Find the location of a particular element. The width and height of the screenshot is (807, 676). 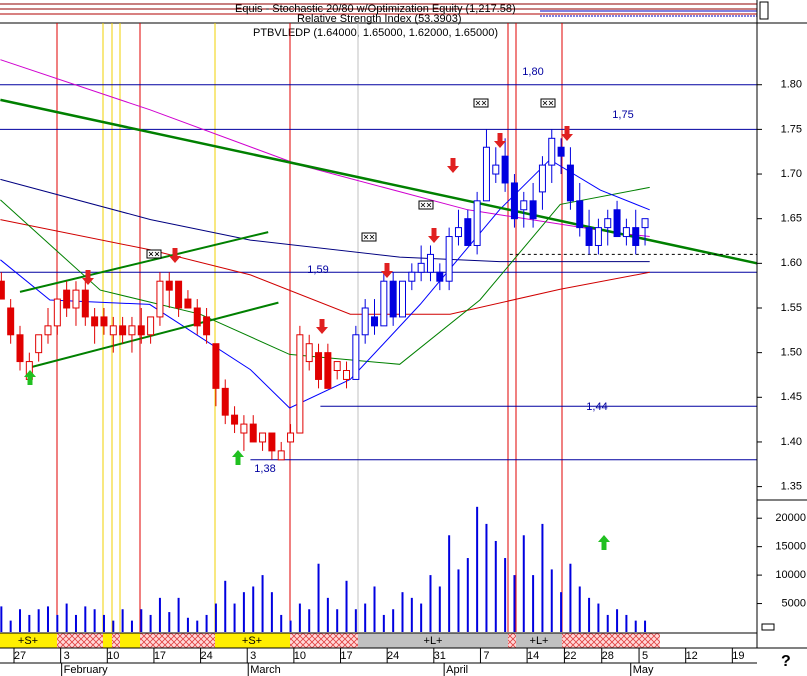

y-tick-label: 1.80 is located at coordinates (791, 85).